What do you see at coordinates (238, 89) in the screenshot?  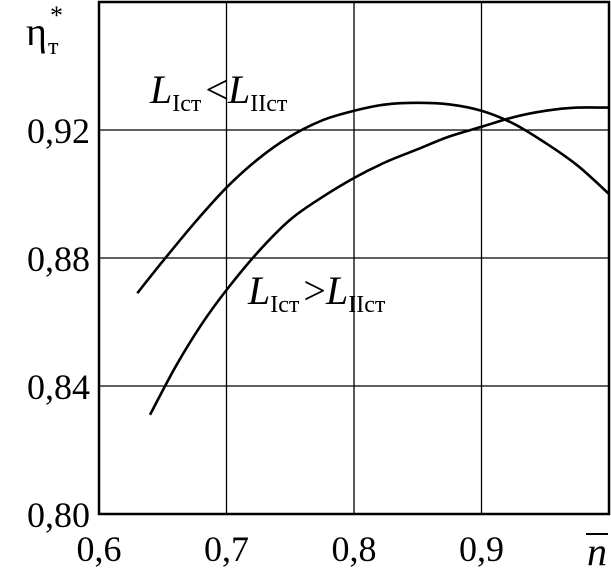 I see `series-1-b: L` at bounding box center [238, 89].